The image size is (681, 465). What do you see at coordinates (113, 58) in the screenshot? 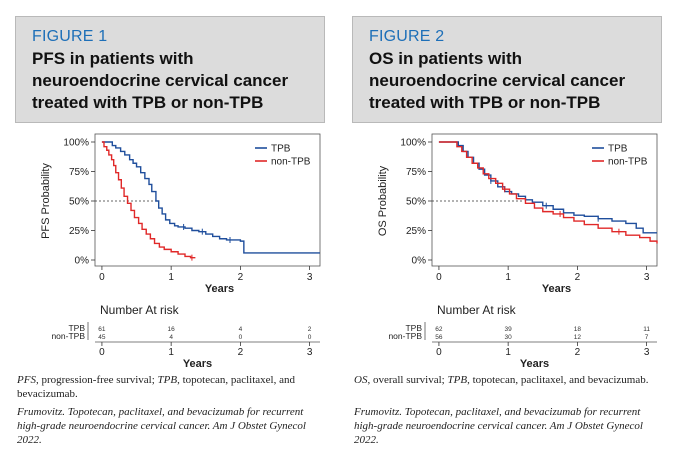
I see `figure-1-title-line: PFS in patients with` at bounding box center [113, 58].